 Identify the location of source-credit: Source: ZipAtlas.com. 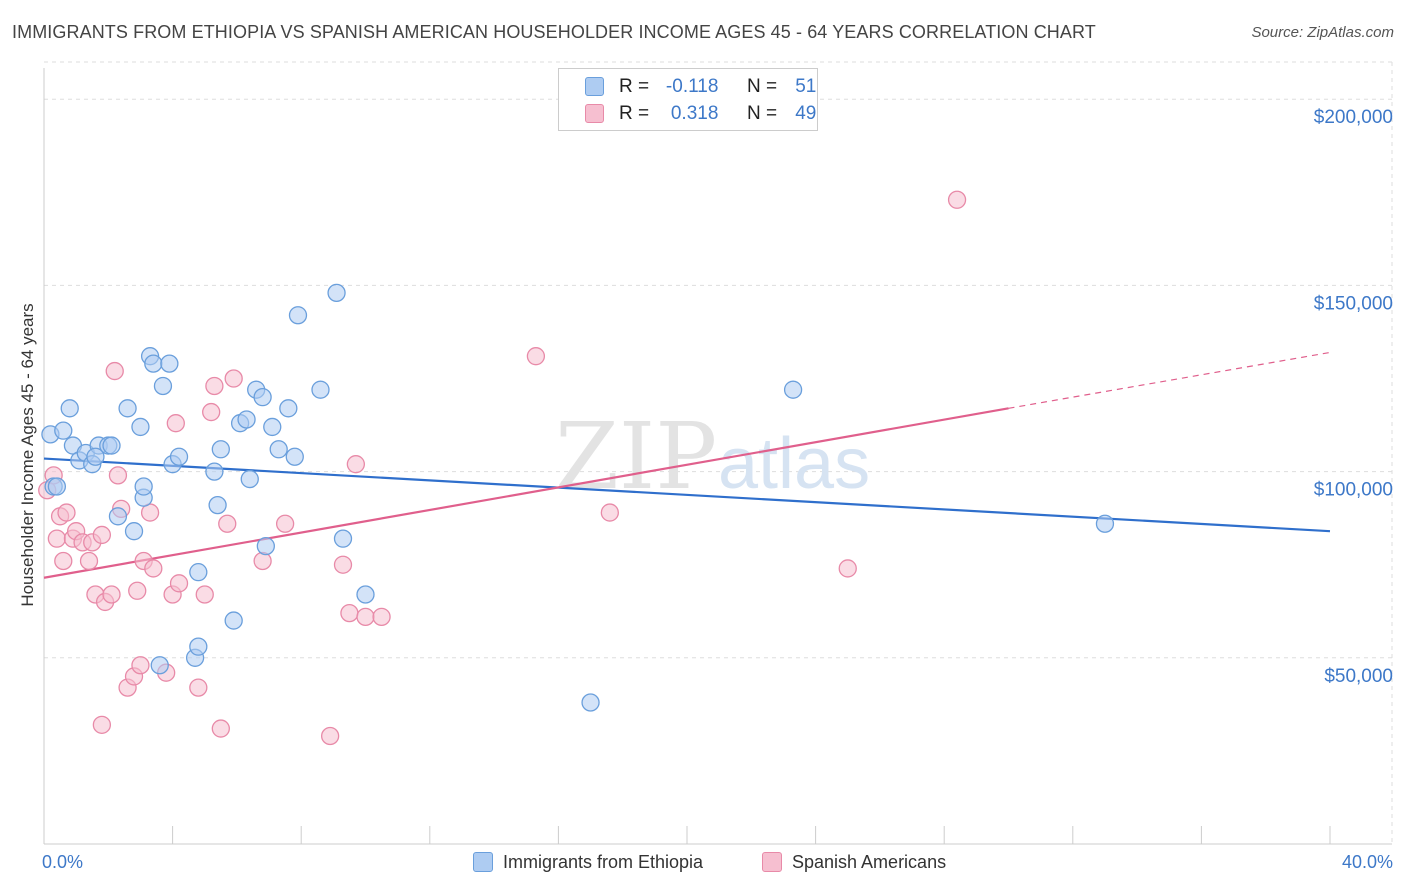
(1322, 32).